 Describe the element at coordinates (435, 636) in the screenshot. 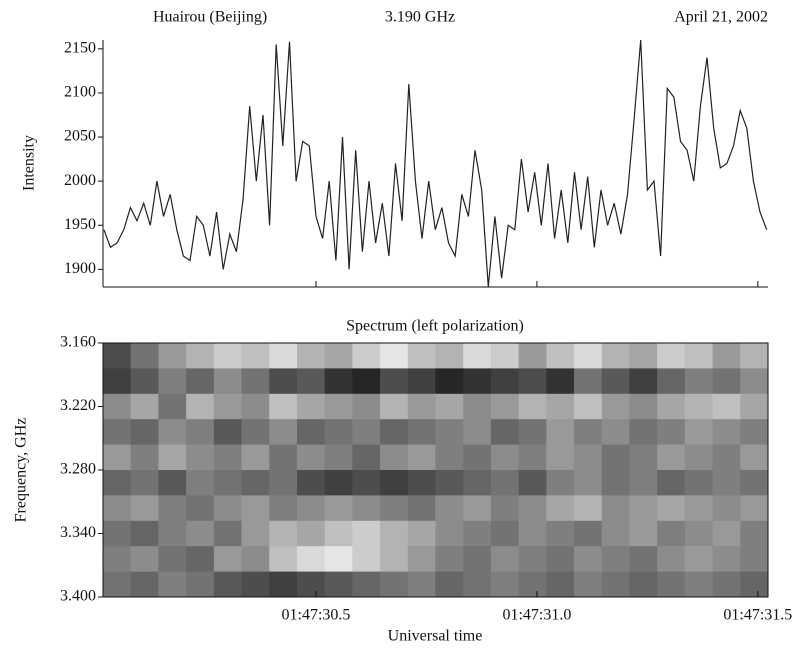

I see `x-axis-label: Universal time` at that location.